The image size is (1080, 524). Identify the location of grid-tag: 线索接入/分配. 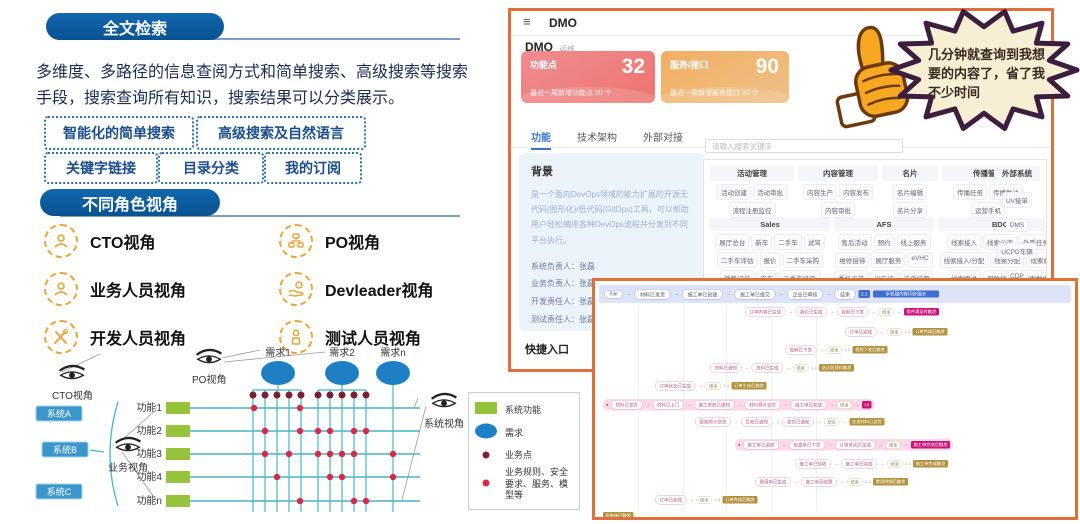
(964, 260).